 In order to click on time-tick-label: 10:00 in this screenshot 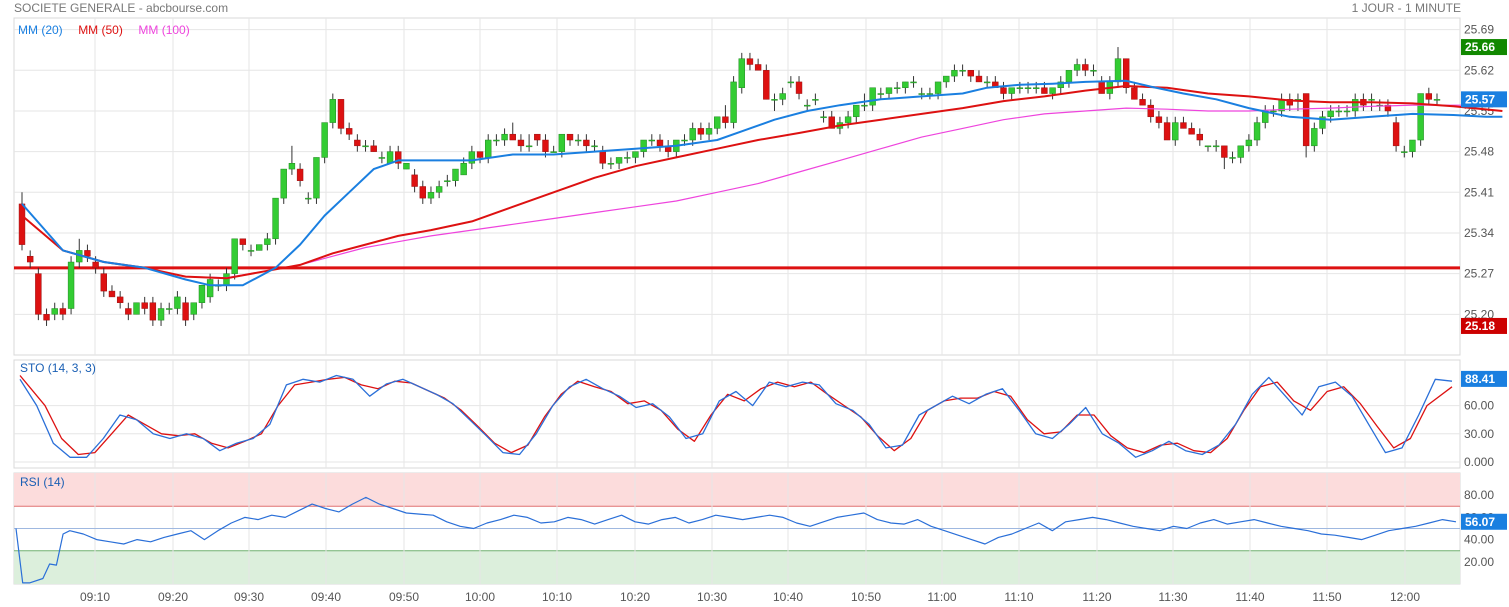, I will do `click(480, 597)`.